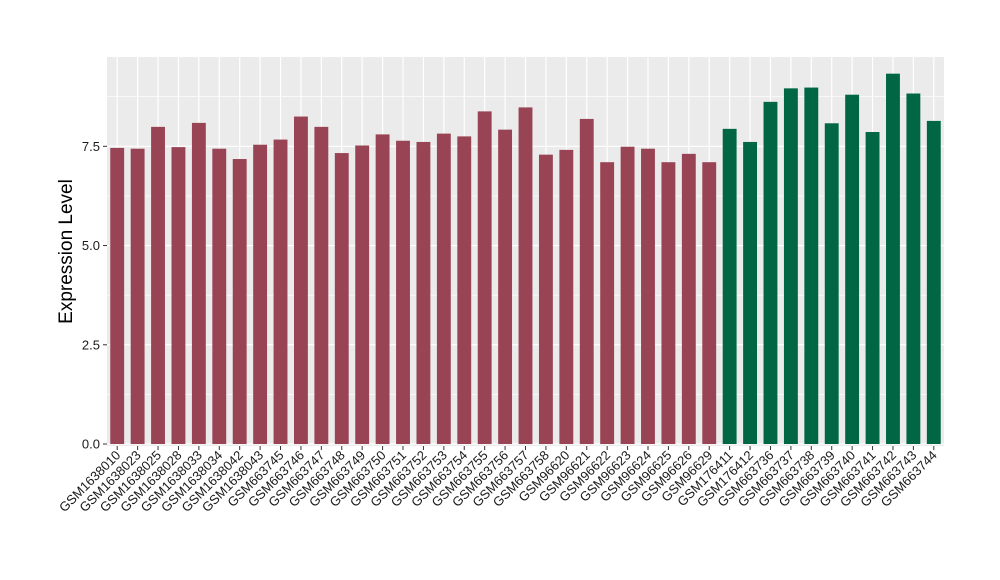 Image resolution: width=1000 pixels, height=580 pixels. Describe the element at coordinates (91, 146) in the screenshot. I see `y-tick-label: 7.5` at that location.